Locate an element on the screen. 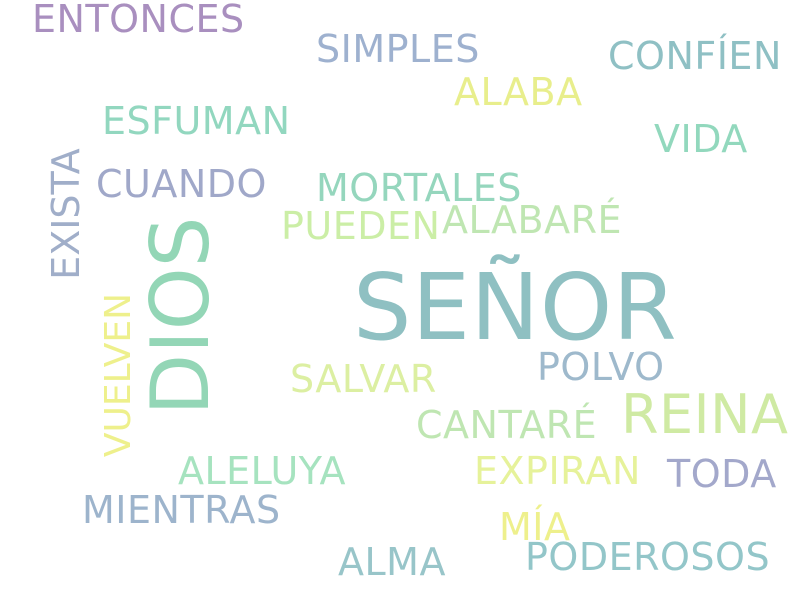  word-reina: REINA is located at coordinates (705, 414).